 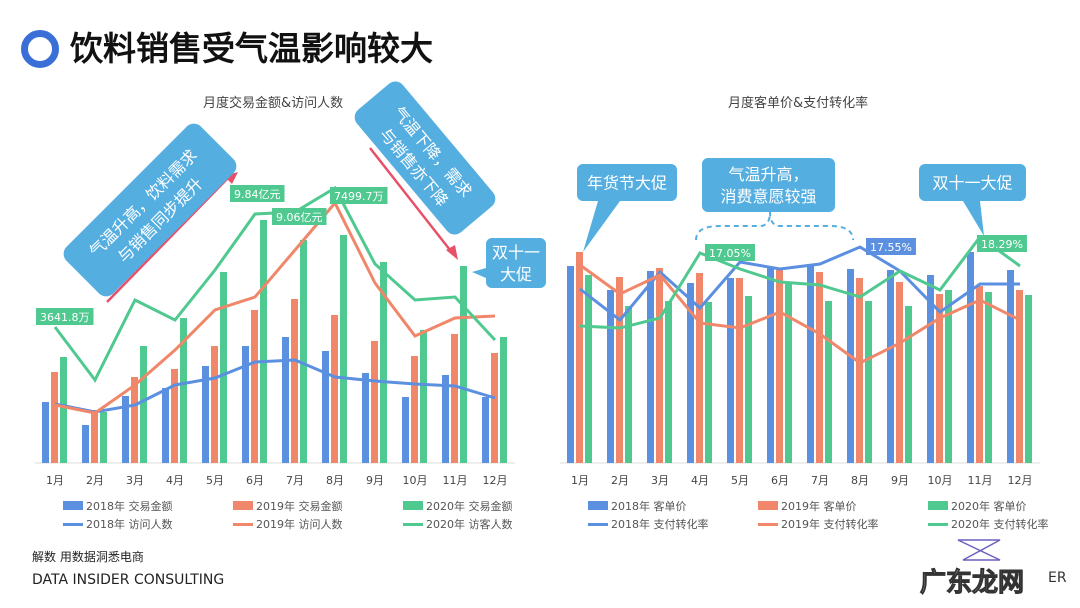 I want to click on legend-label: 2019年 客单价, so click(x=819, y=506).